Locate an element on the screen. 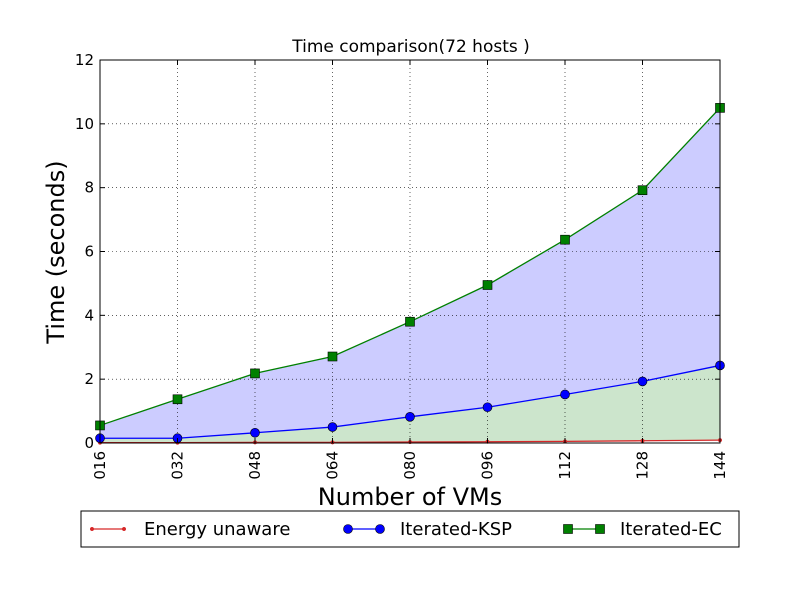  legend-frame is located at coordinates (410, 529).